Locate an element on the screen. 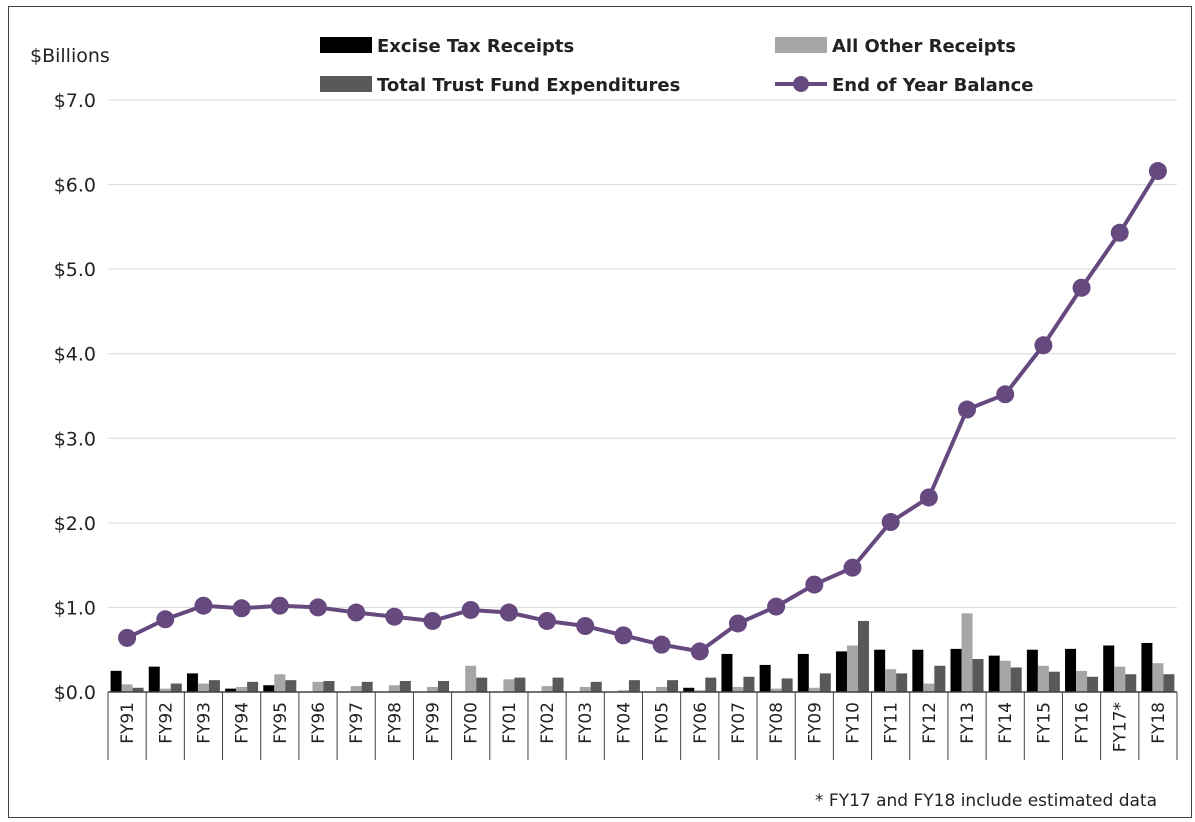  y-tick-label: $1.0 is located at coordinates (75, 608).